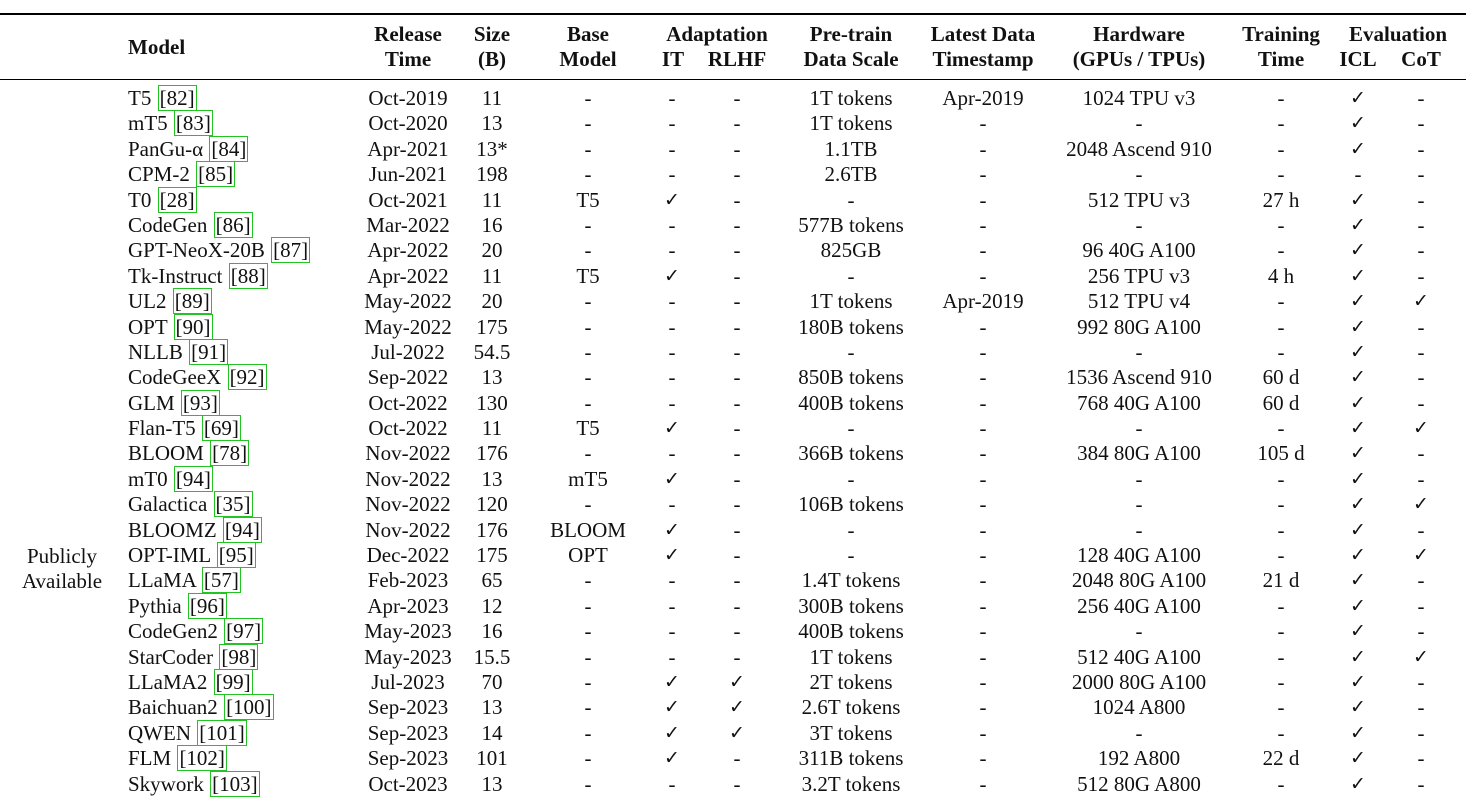  What do you see at coordinates (150, 758) in the screenshot?
I see `model-name: FLM` at bounding box center [150, 758].